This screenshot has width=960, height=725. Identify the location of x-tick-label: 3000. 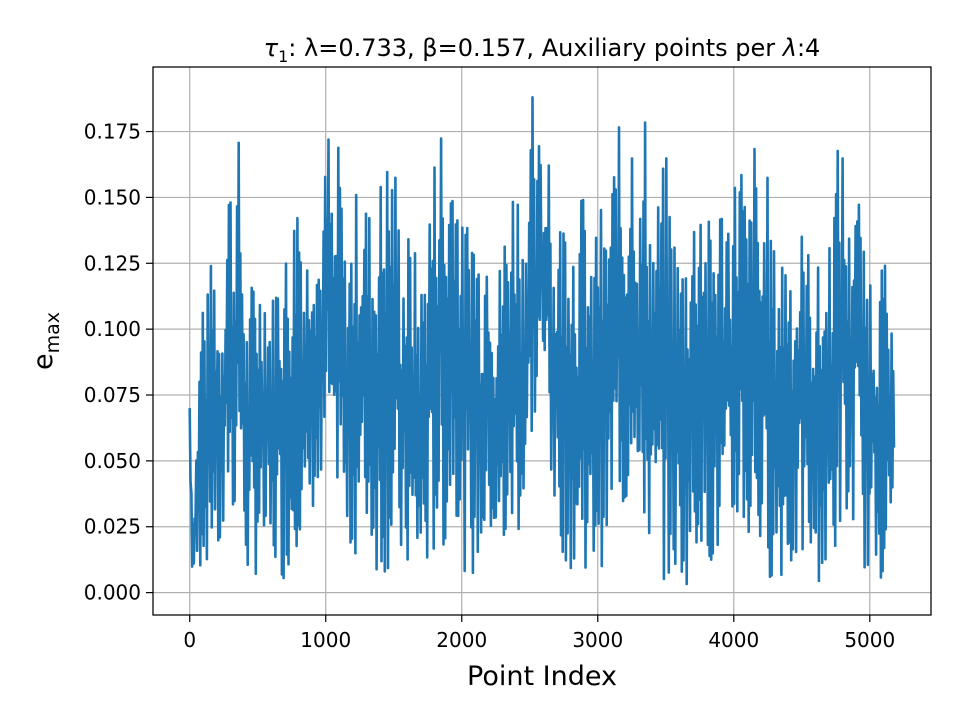
(597, 640).